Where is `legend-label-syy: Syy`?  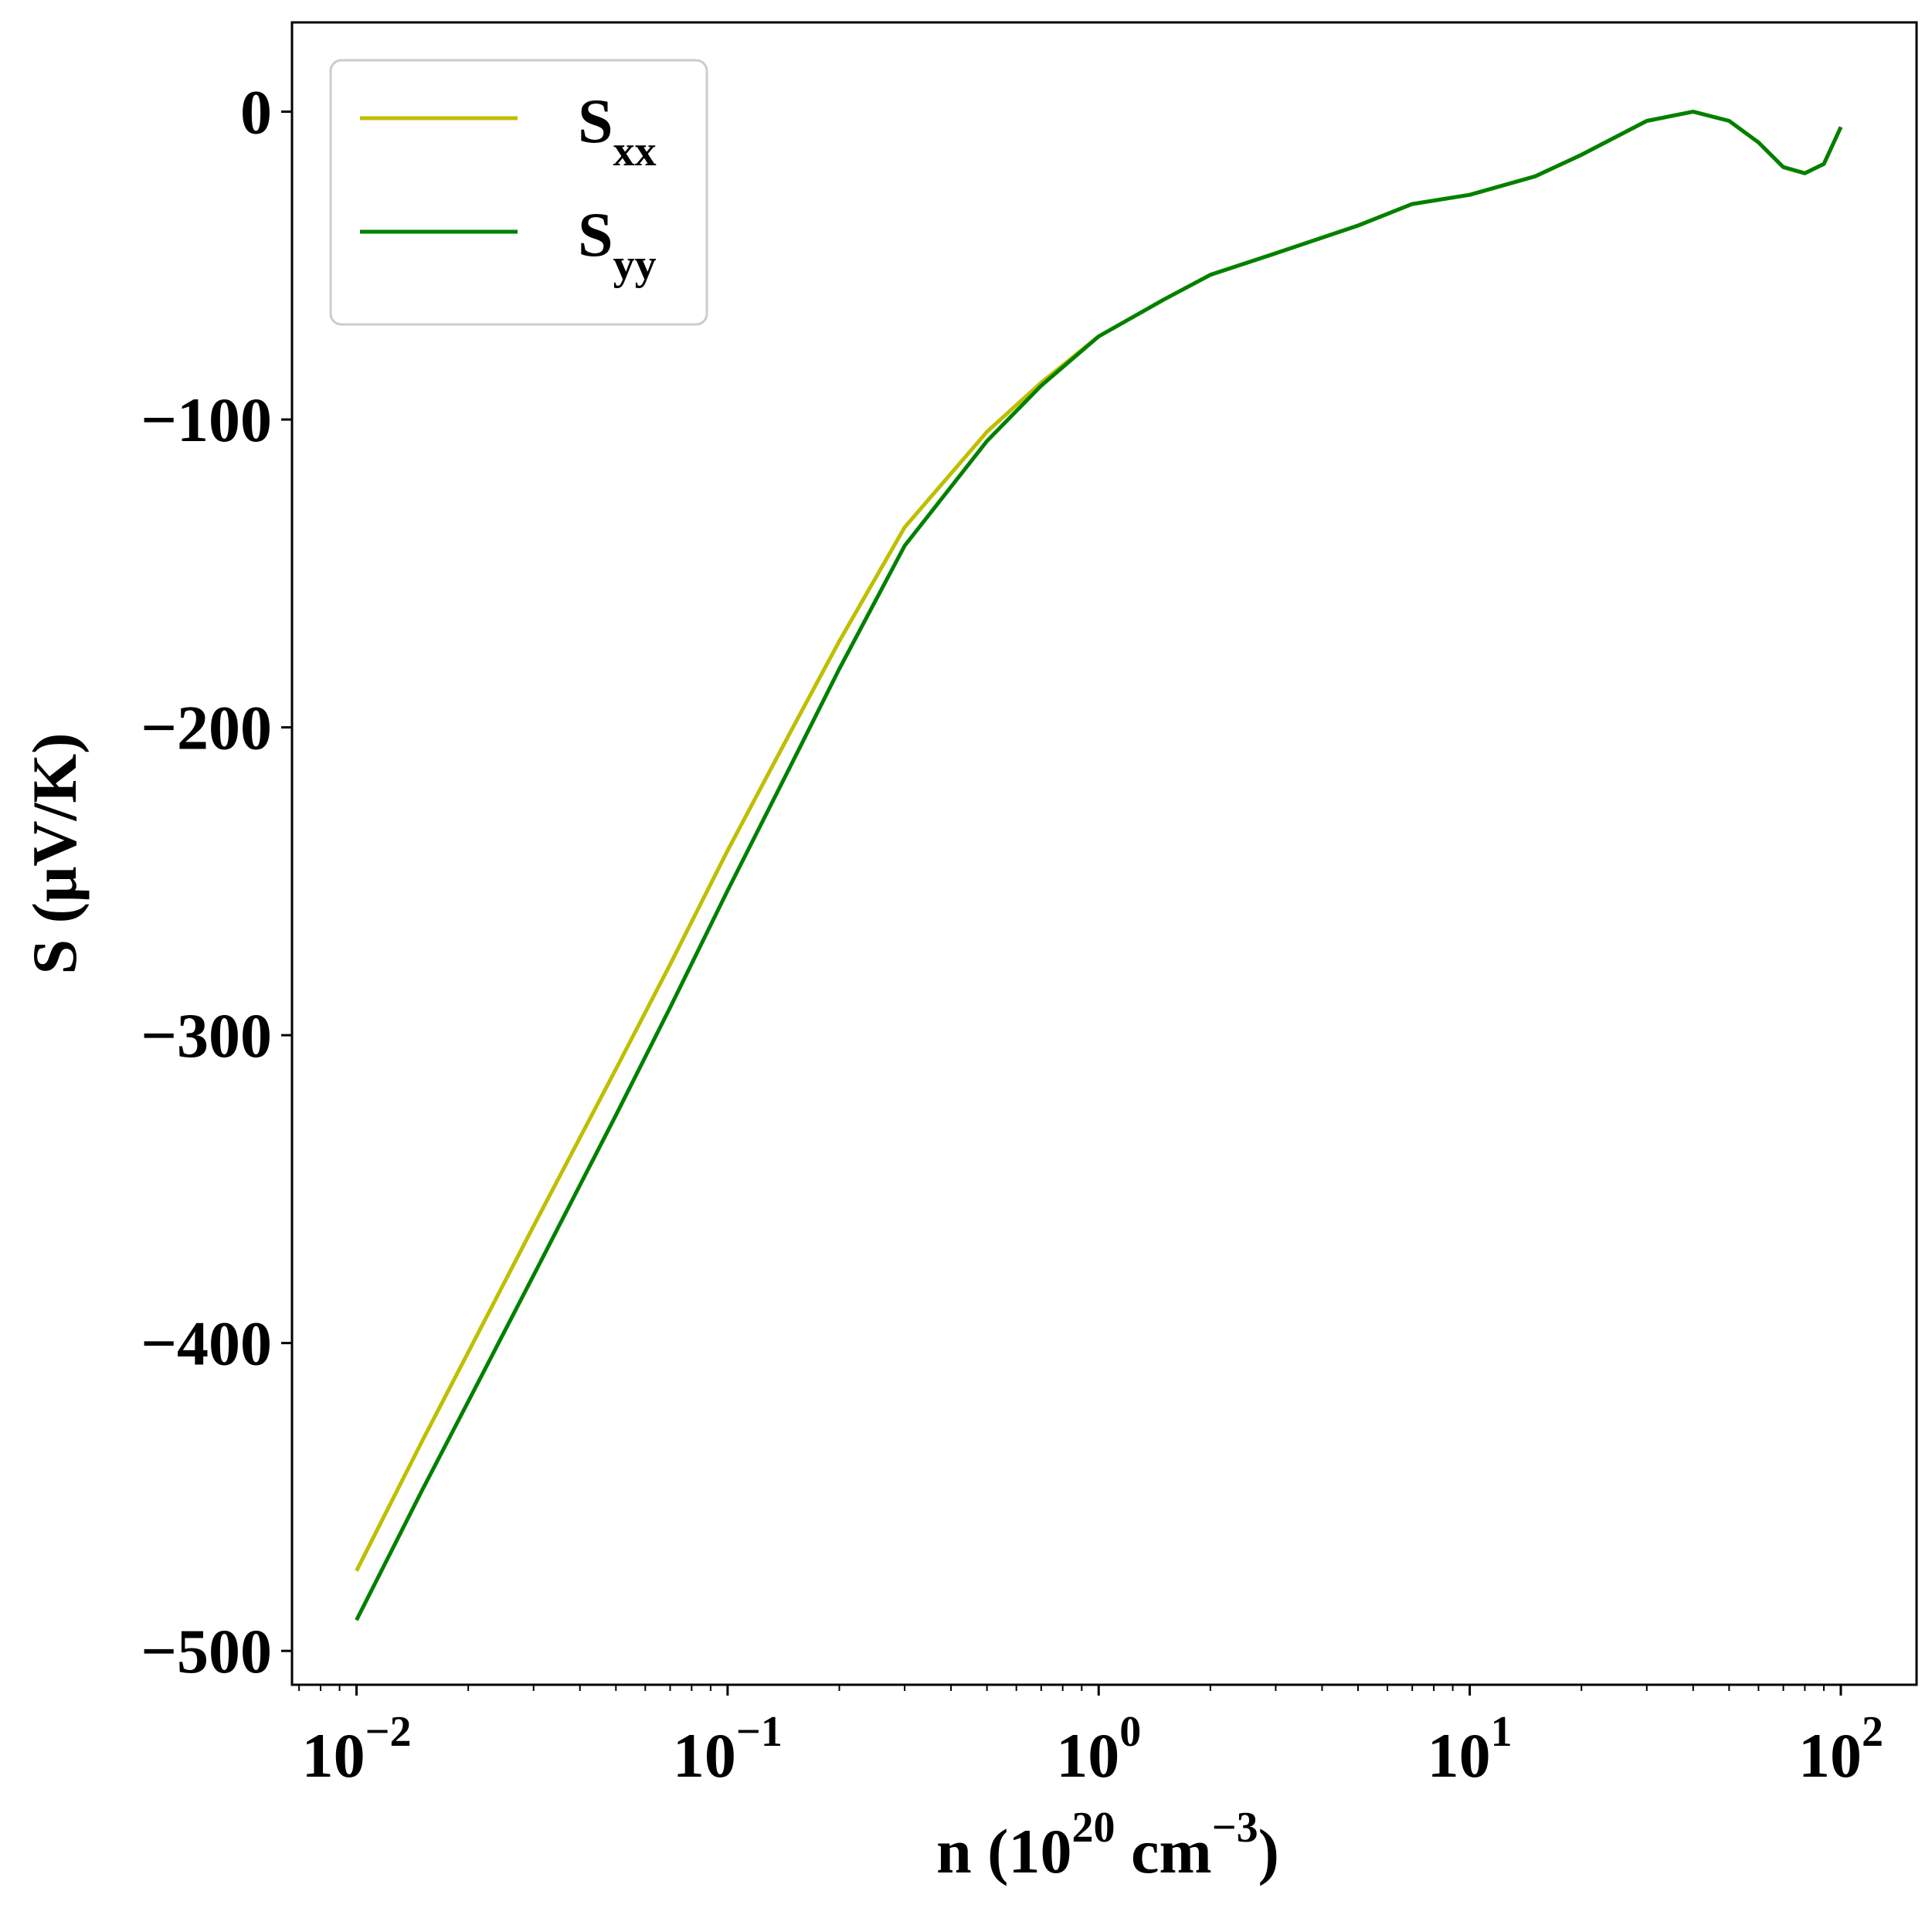
legend-label-syy: Syy is located at coordinates (618, 244).